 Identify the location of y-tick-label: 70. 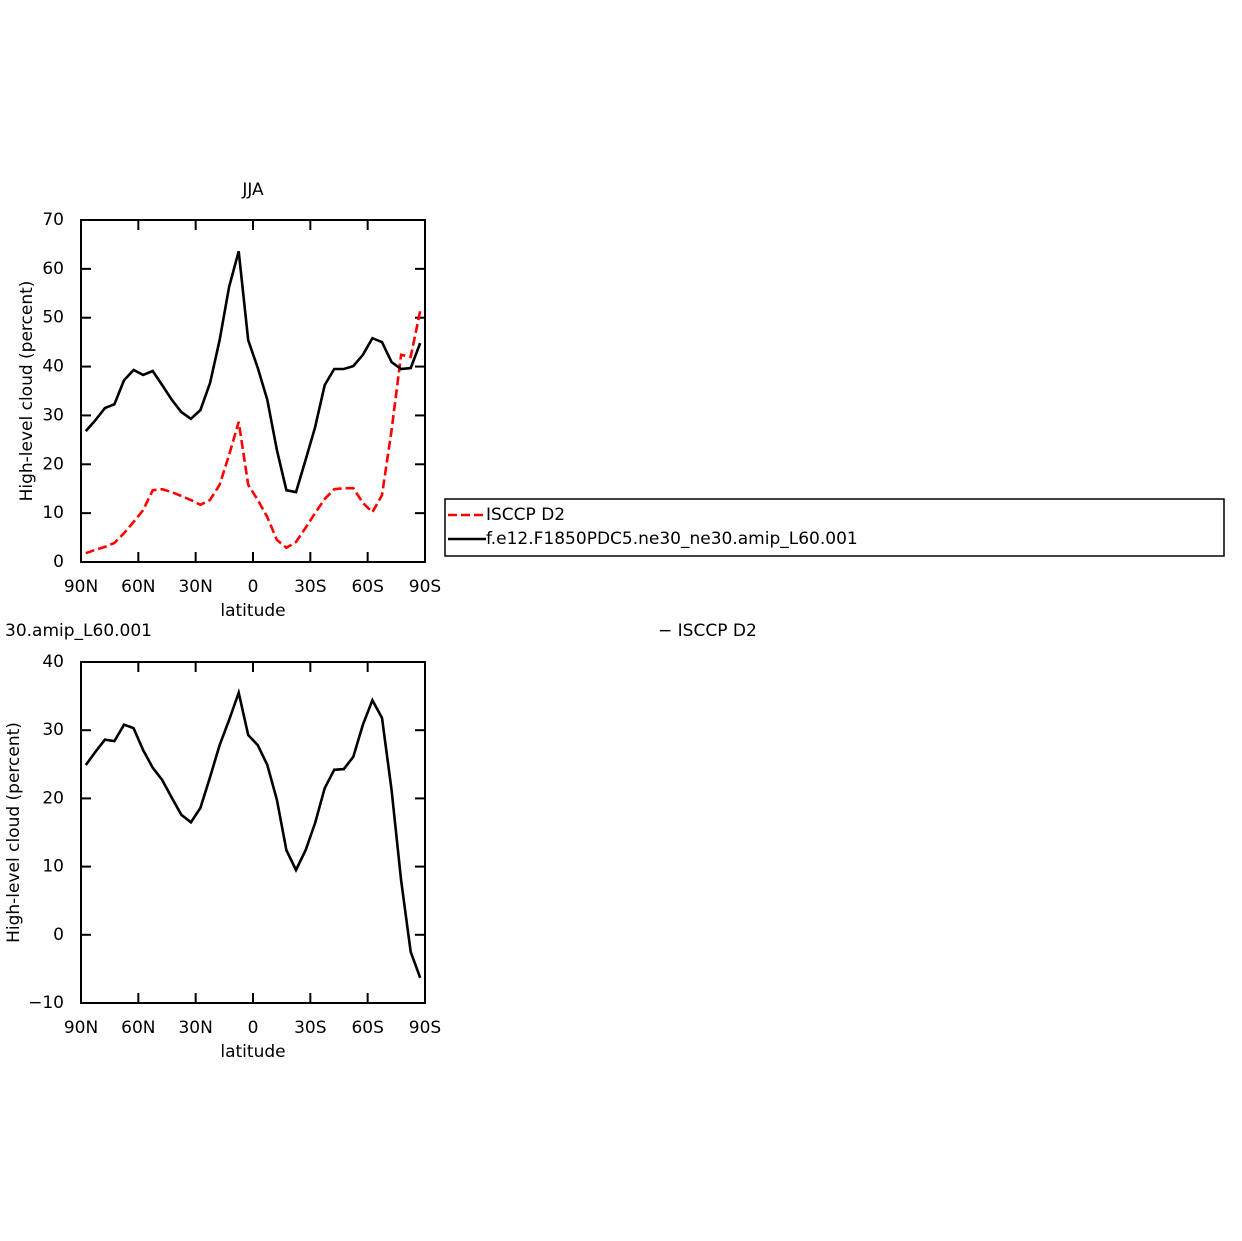
(53, 220).